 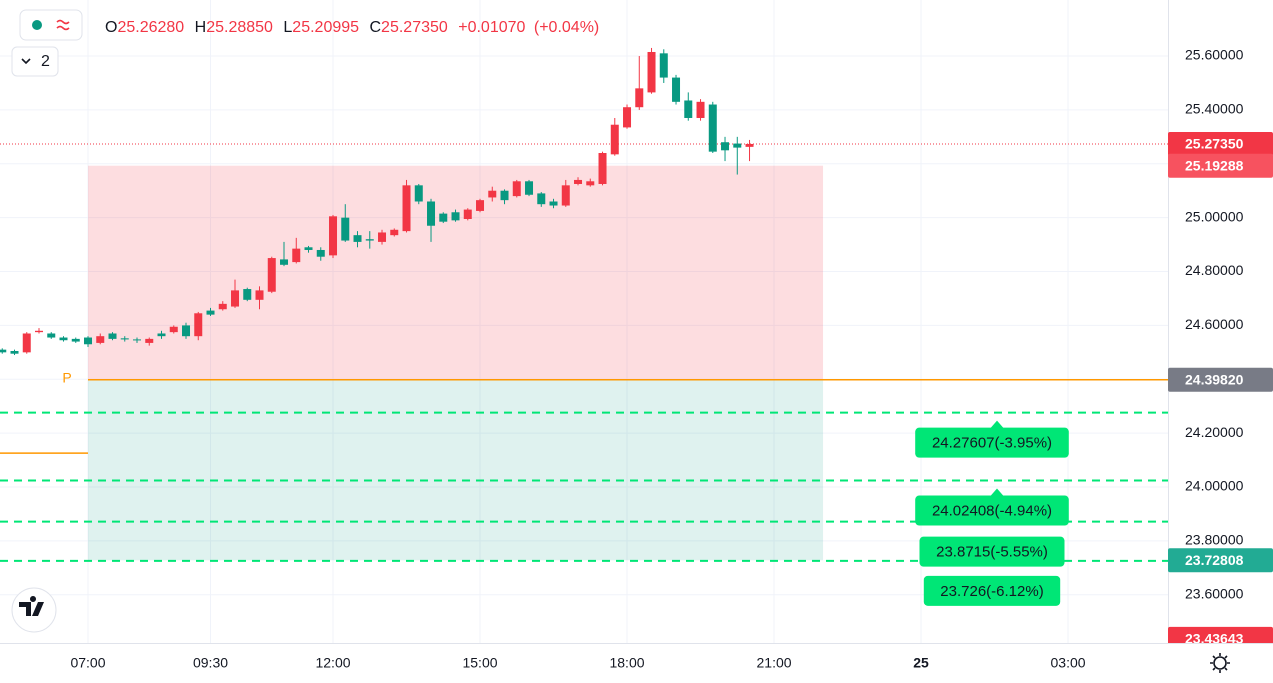 I want to click on y-tick-label: 24.00000, so click(x=1214, y=486).